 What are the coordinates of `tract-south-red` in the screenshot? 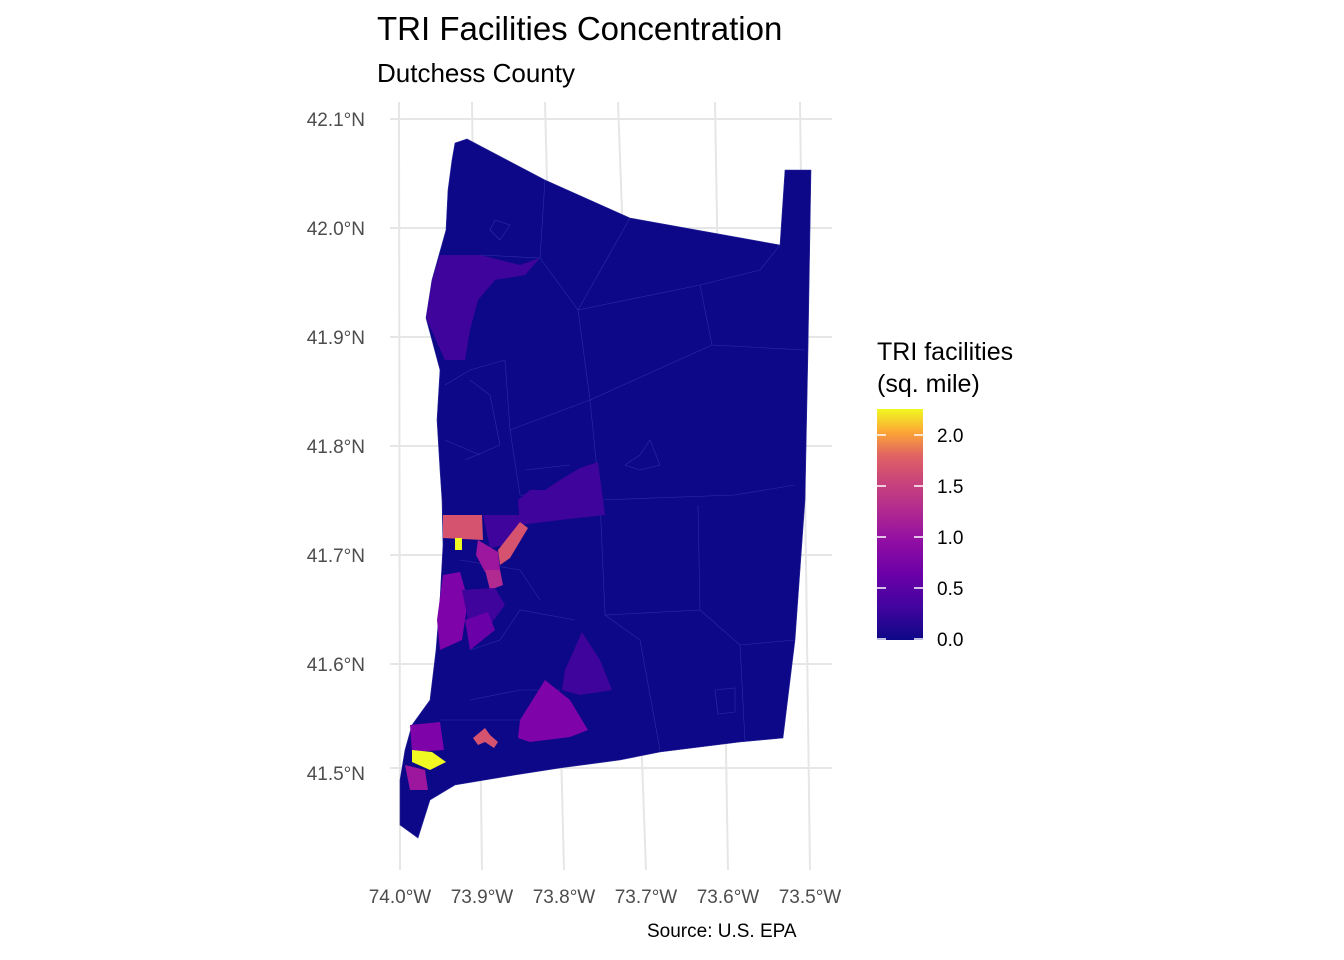 It's located at (485, 738).